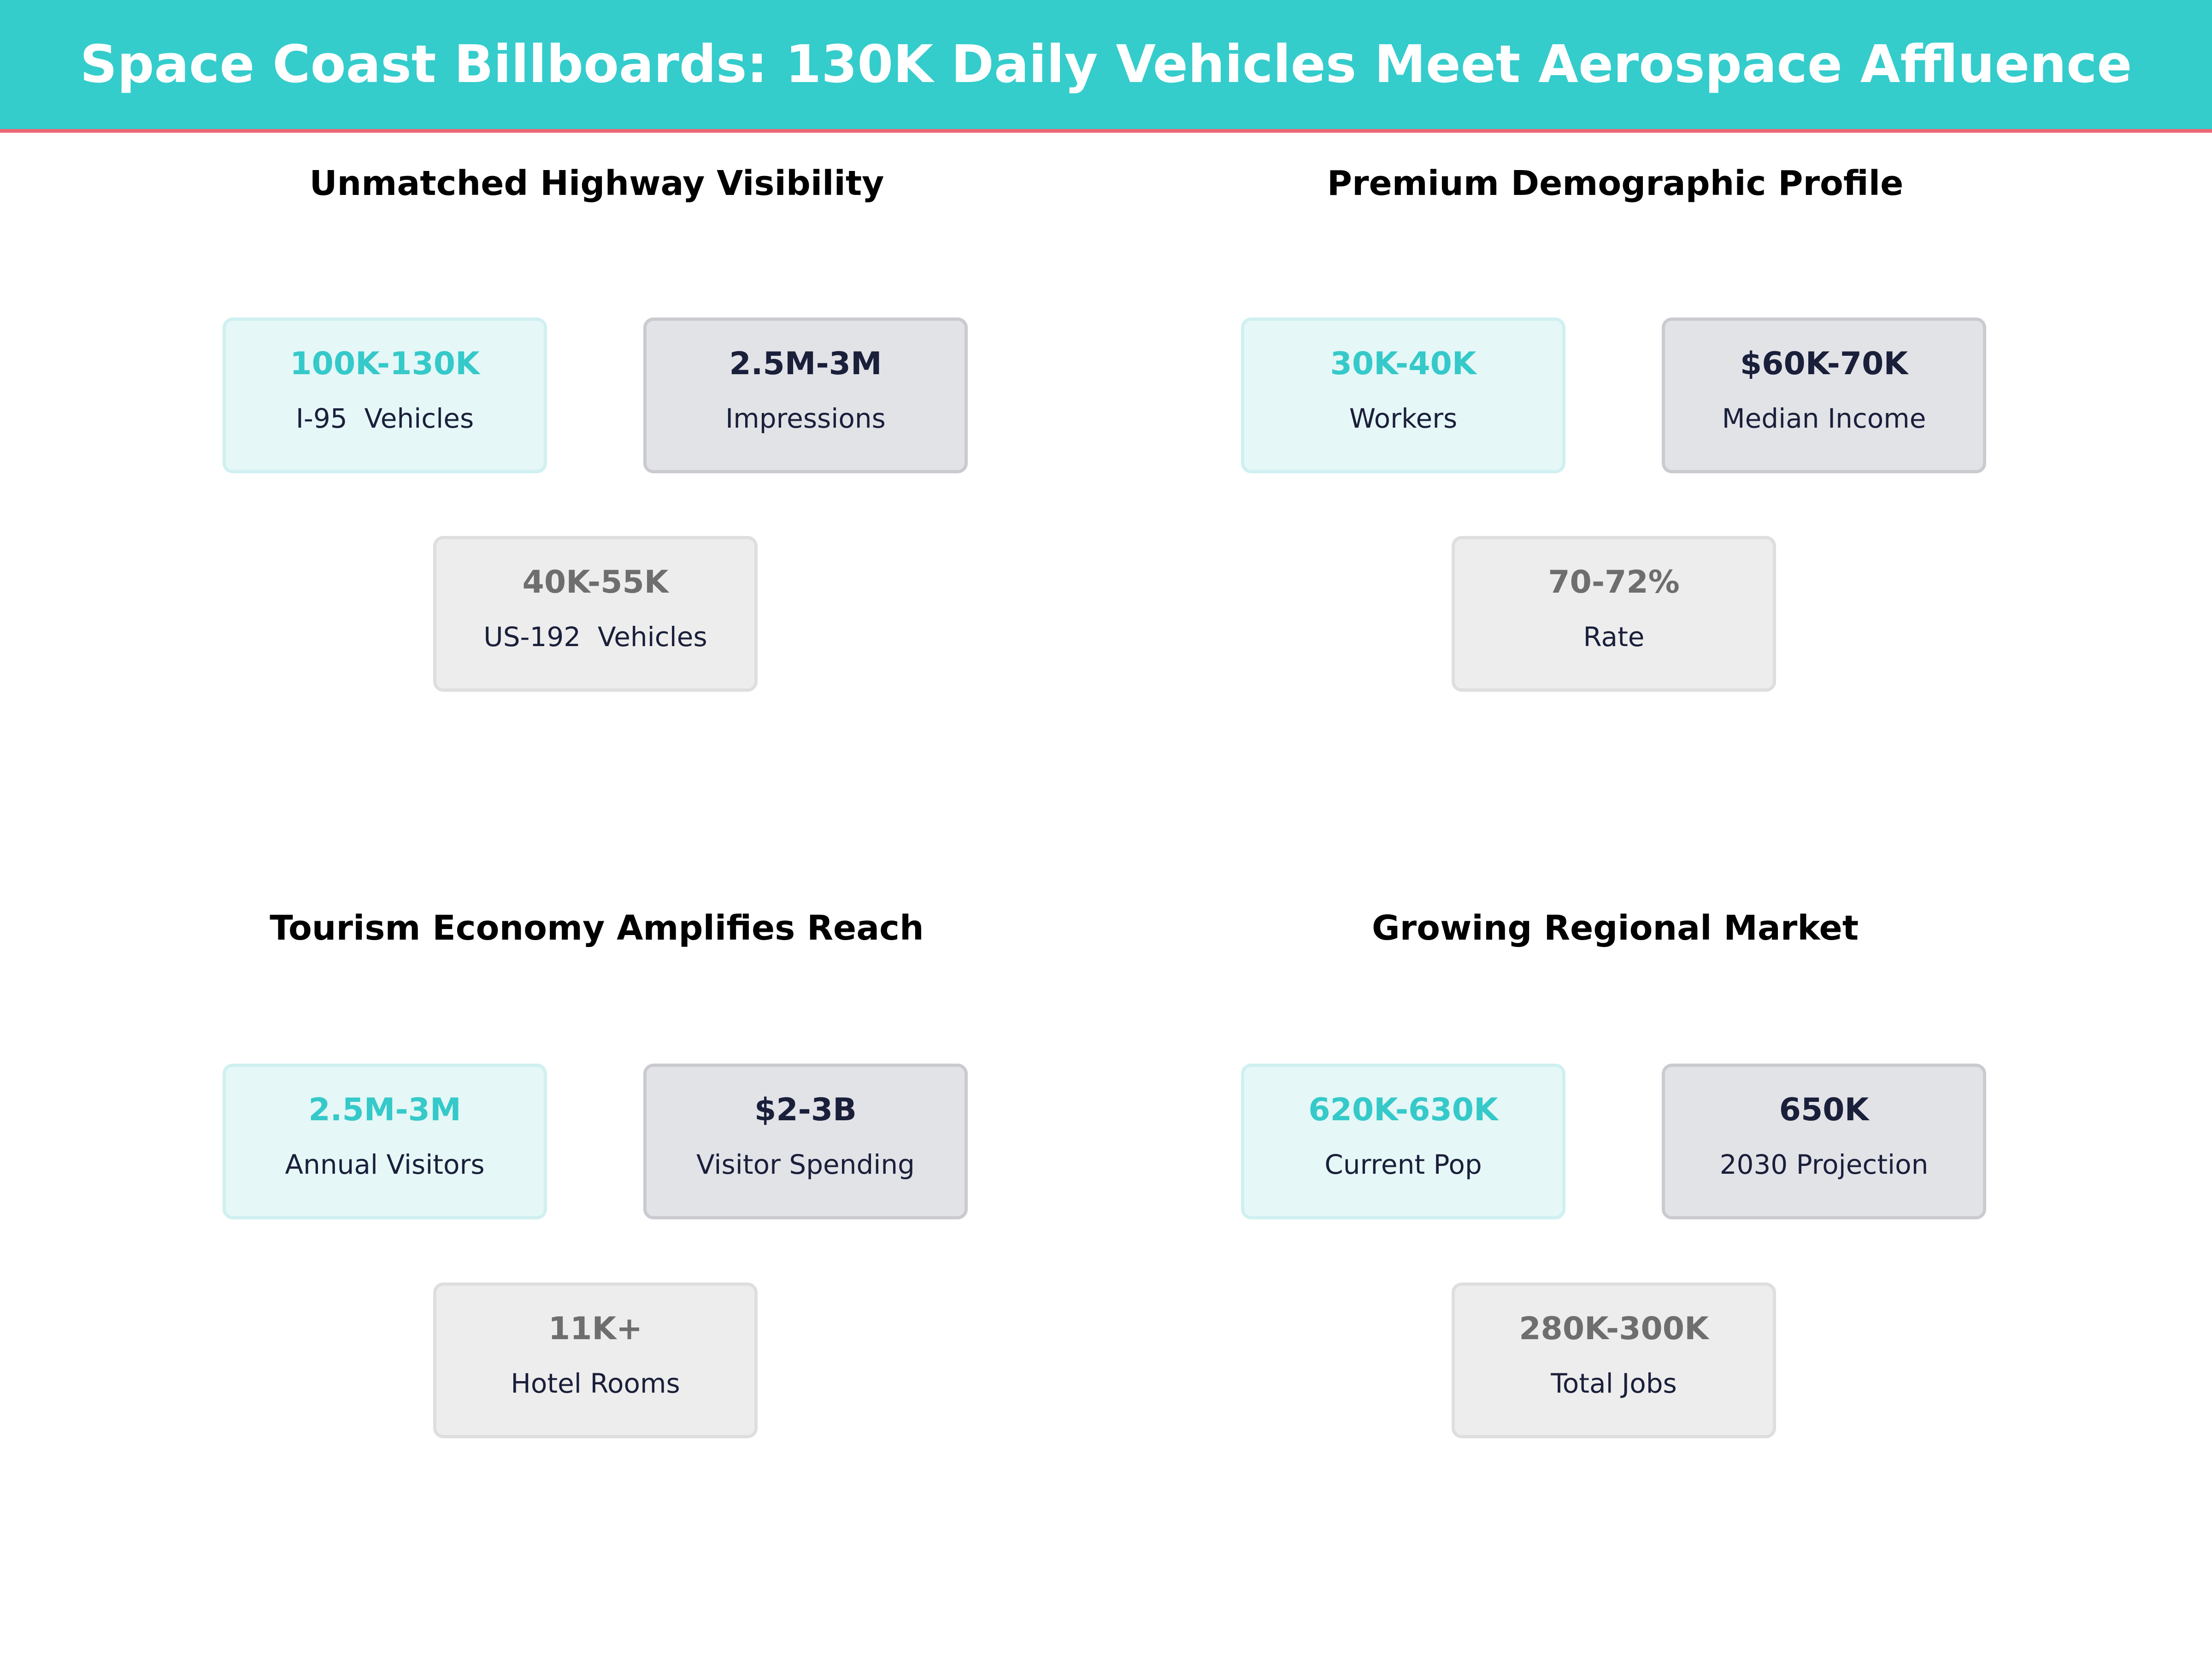  I want to click on metric-label: US-192 Vehicles, so click(595, 637).